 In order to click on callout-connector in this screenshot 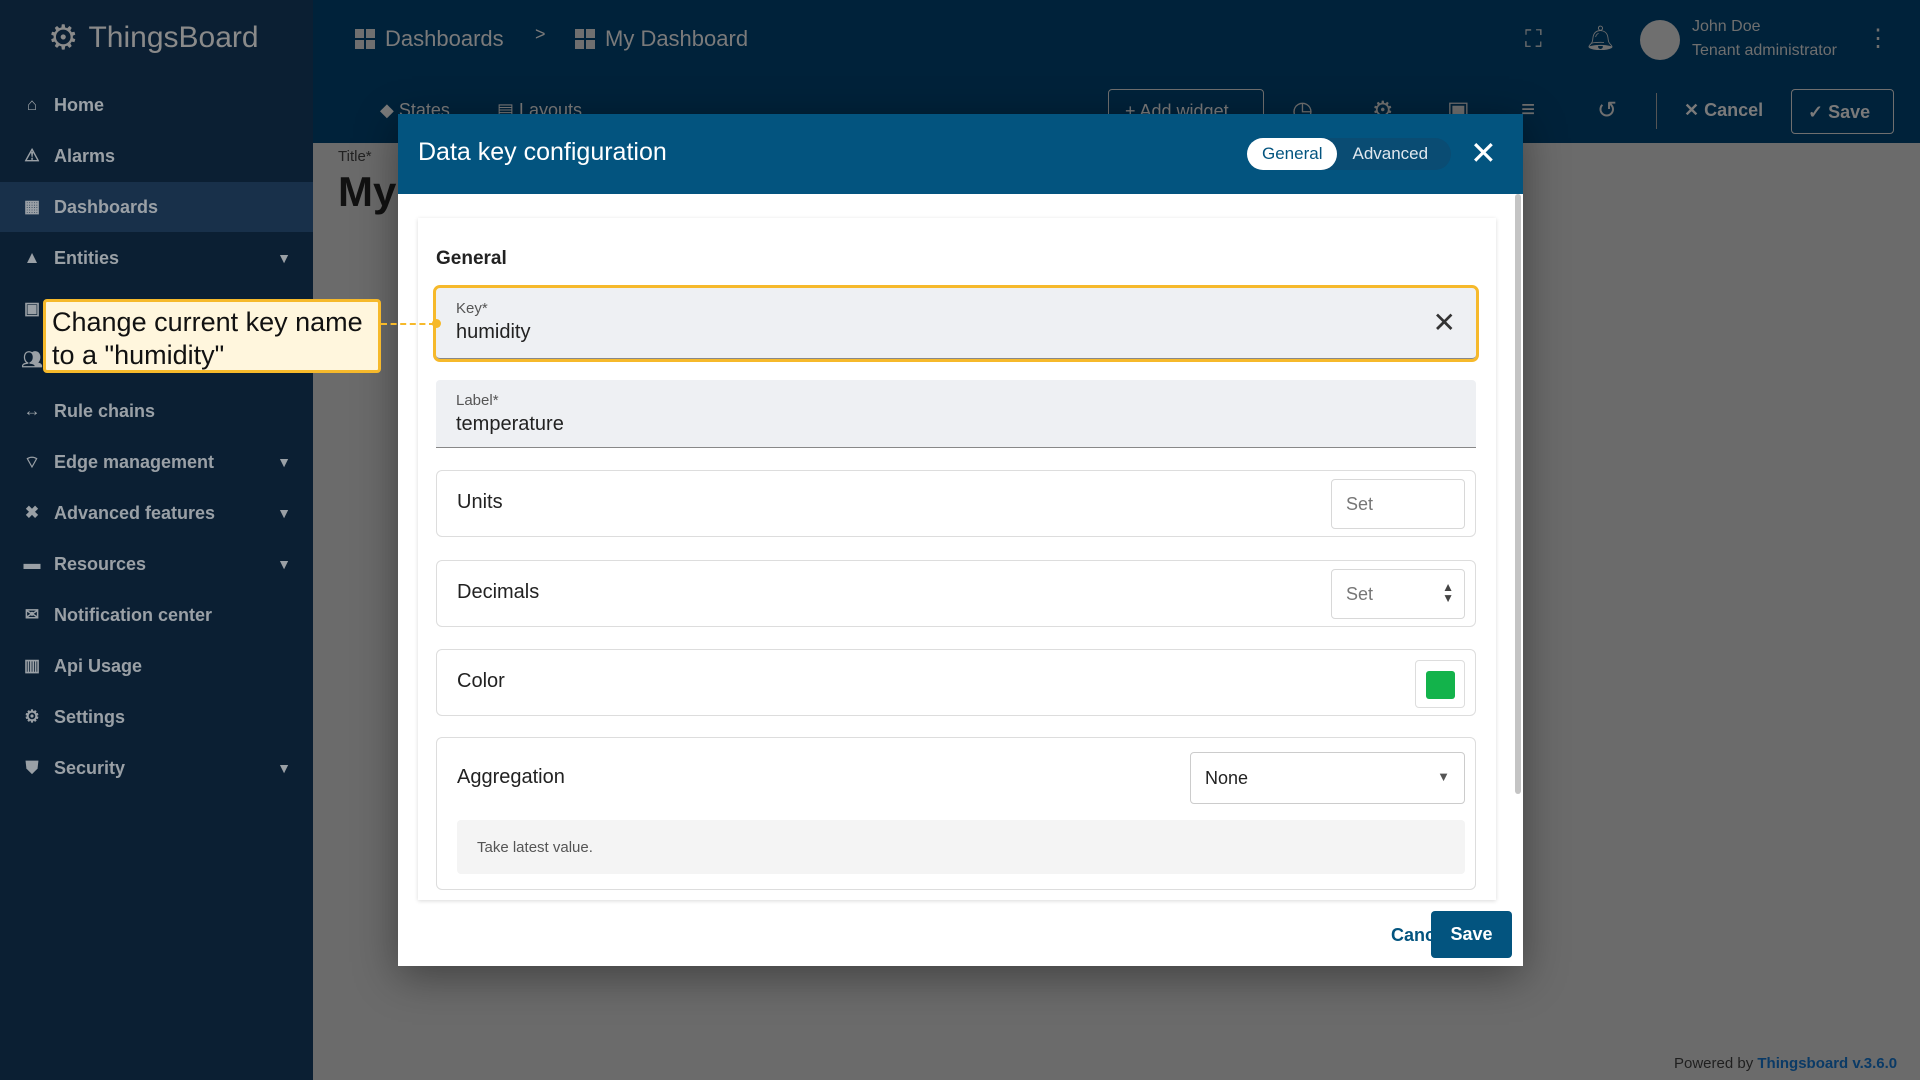, I will do `click(408, 324)`.